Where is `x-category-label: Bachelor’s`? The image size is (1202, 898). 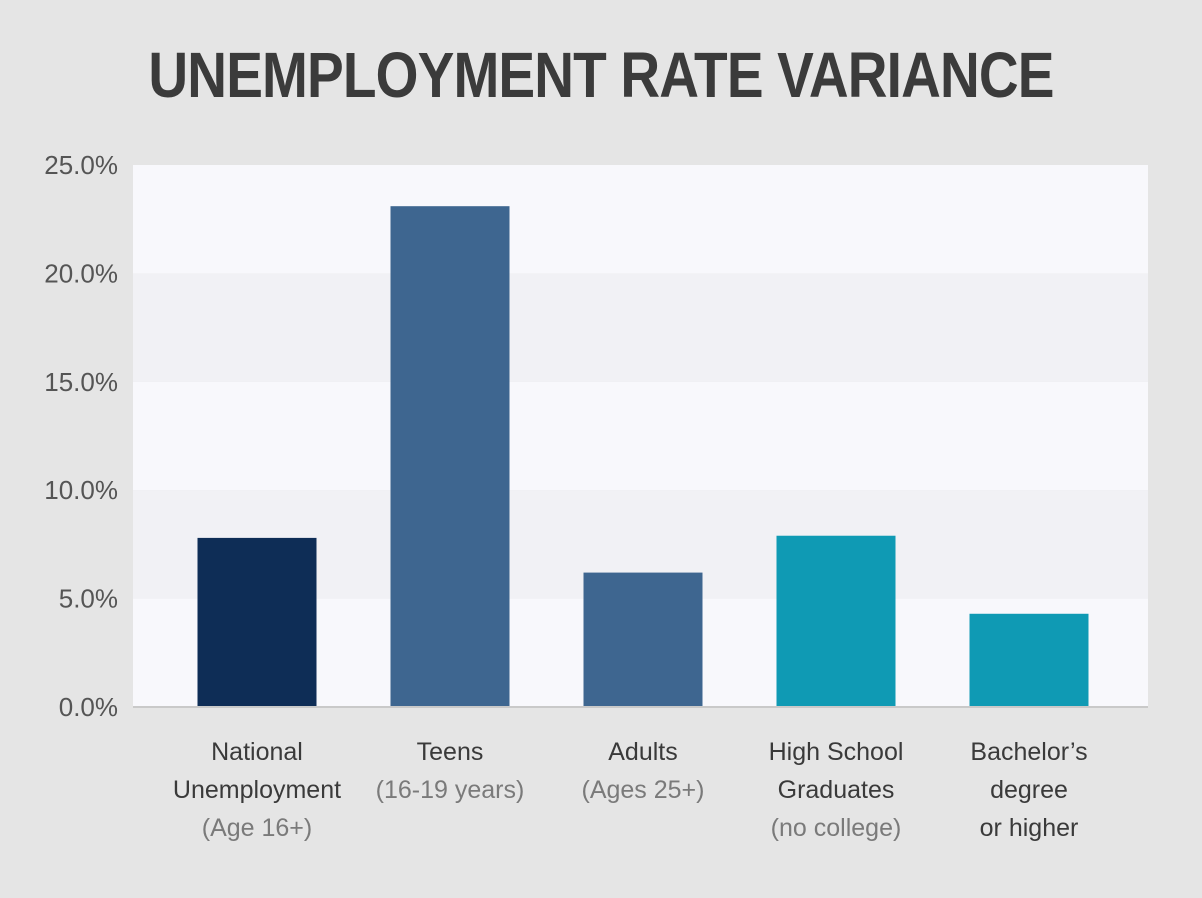
x-category-label: Bachelor’s is located at coordinates (1028, 752).